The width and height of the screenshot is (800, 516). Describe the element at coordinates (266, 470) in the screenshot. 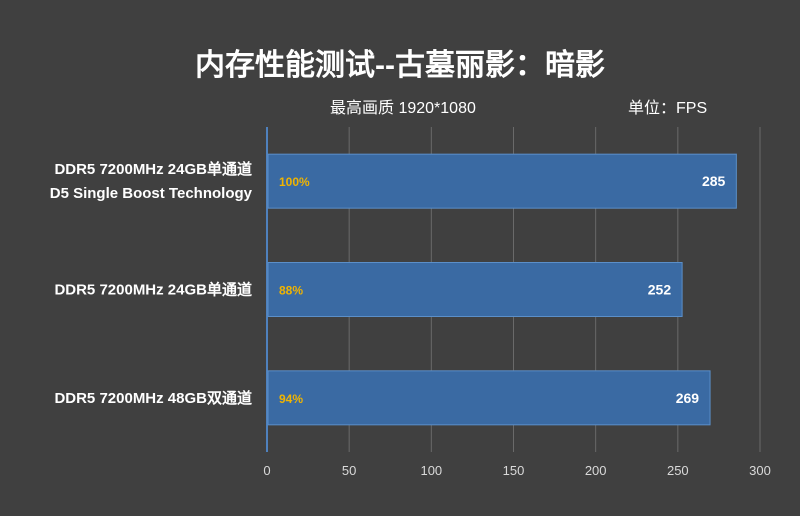

I see `x-tick-label: 0` at that location.